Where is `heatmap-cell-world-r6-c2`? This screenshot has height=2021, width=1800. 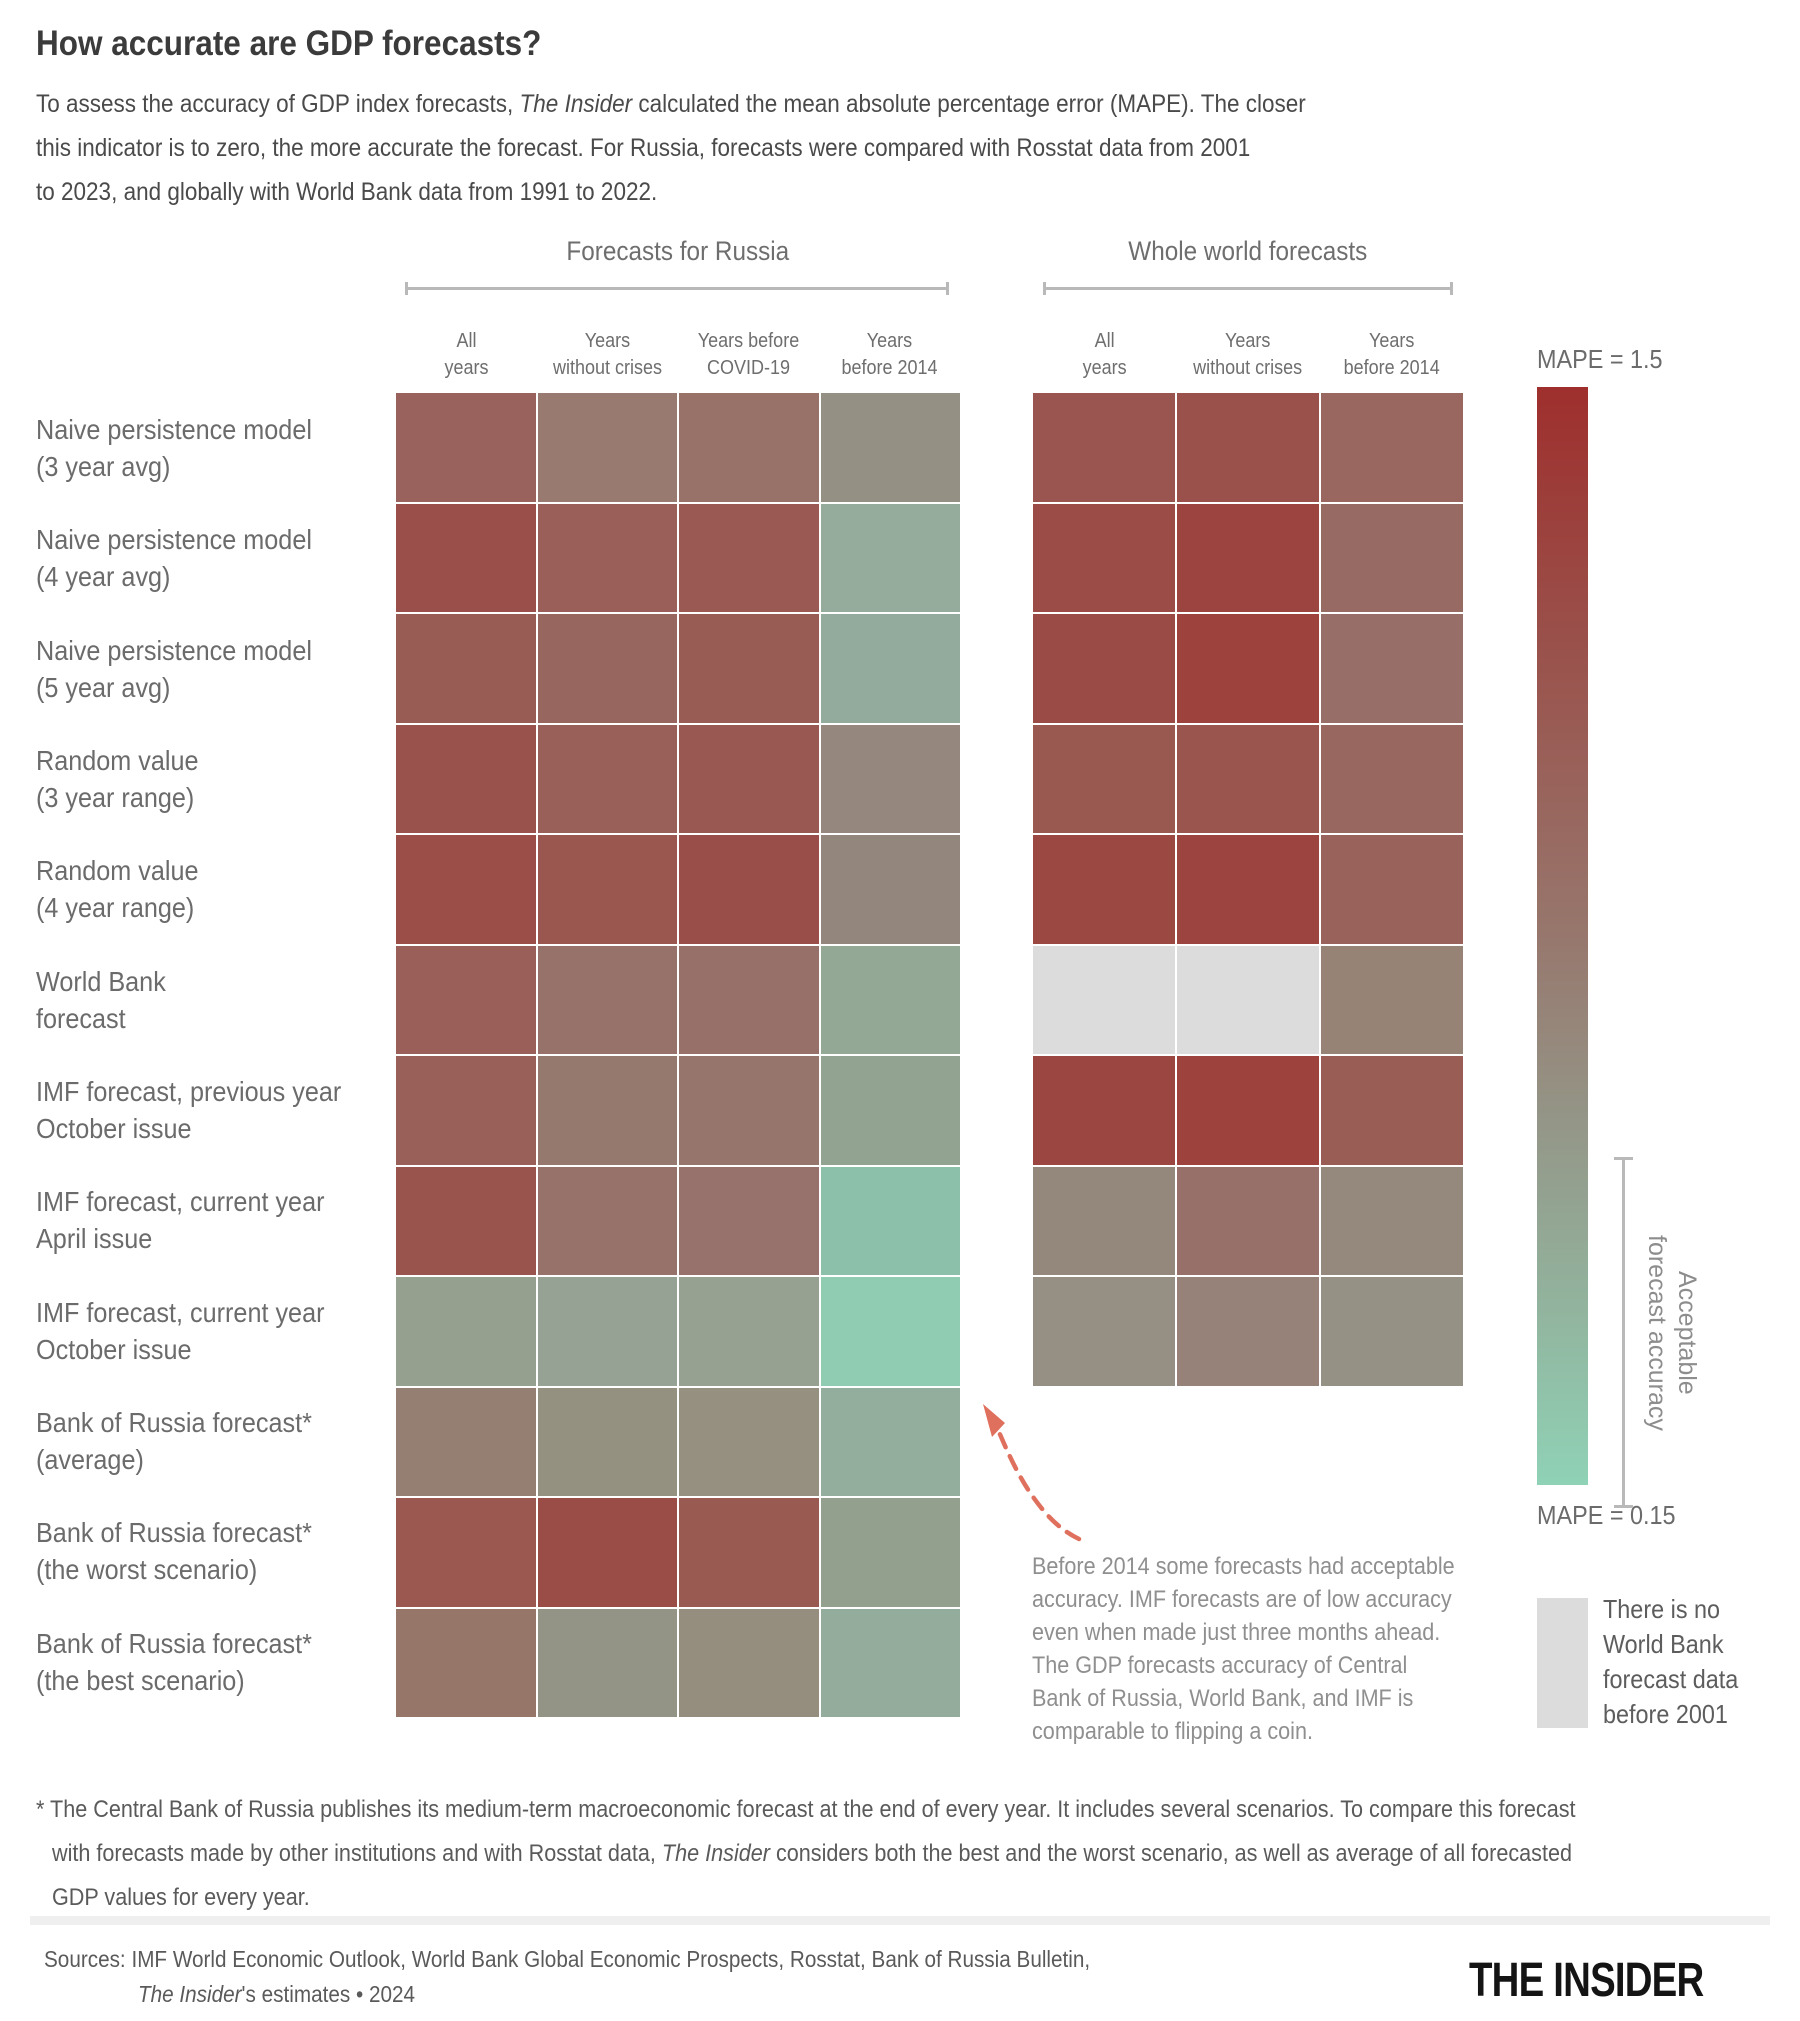
heatmap-cell-world-r6-c2 is located at coordinates (1248, 1000).